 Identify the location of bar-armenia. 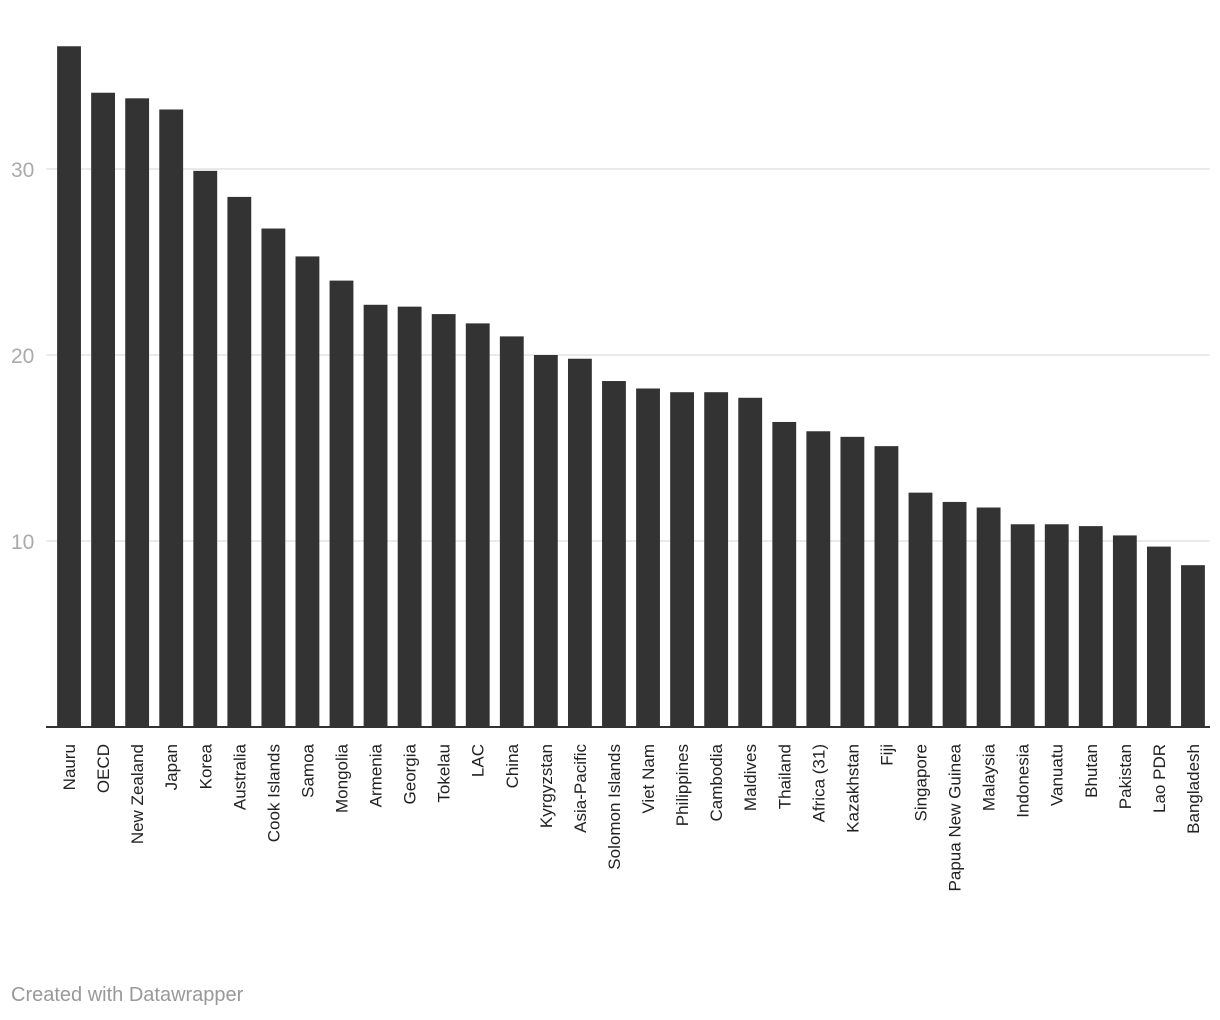
(375, 515).